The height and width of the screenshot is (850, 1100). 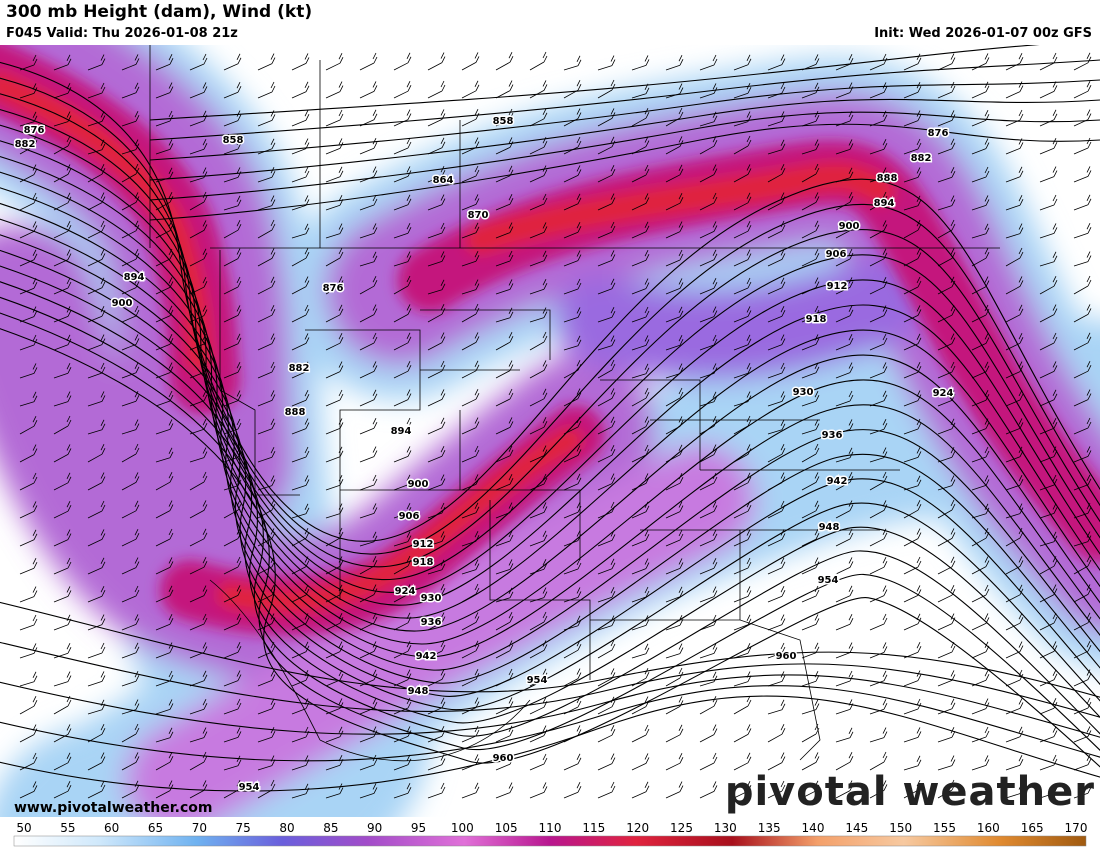 I want to click on contour-label: 876, so click(x=333, y=288).